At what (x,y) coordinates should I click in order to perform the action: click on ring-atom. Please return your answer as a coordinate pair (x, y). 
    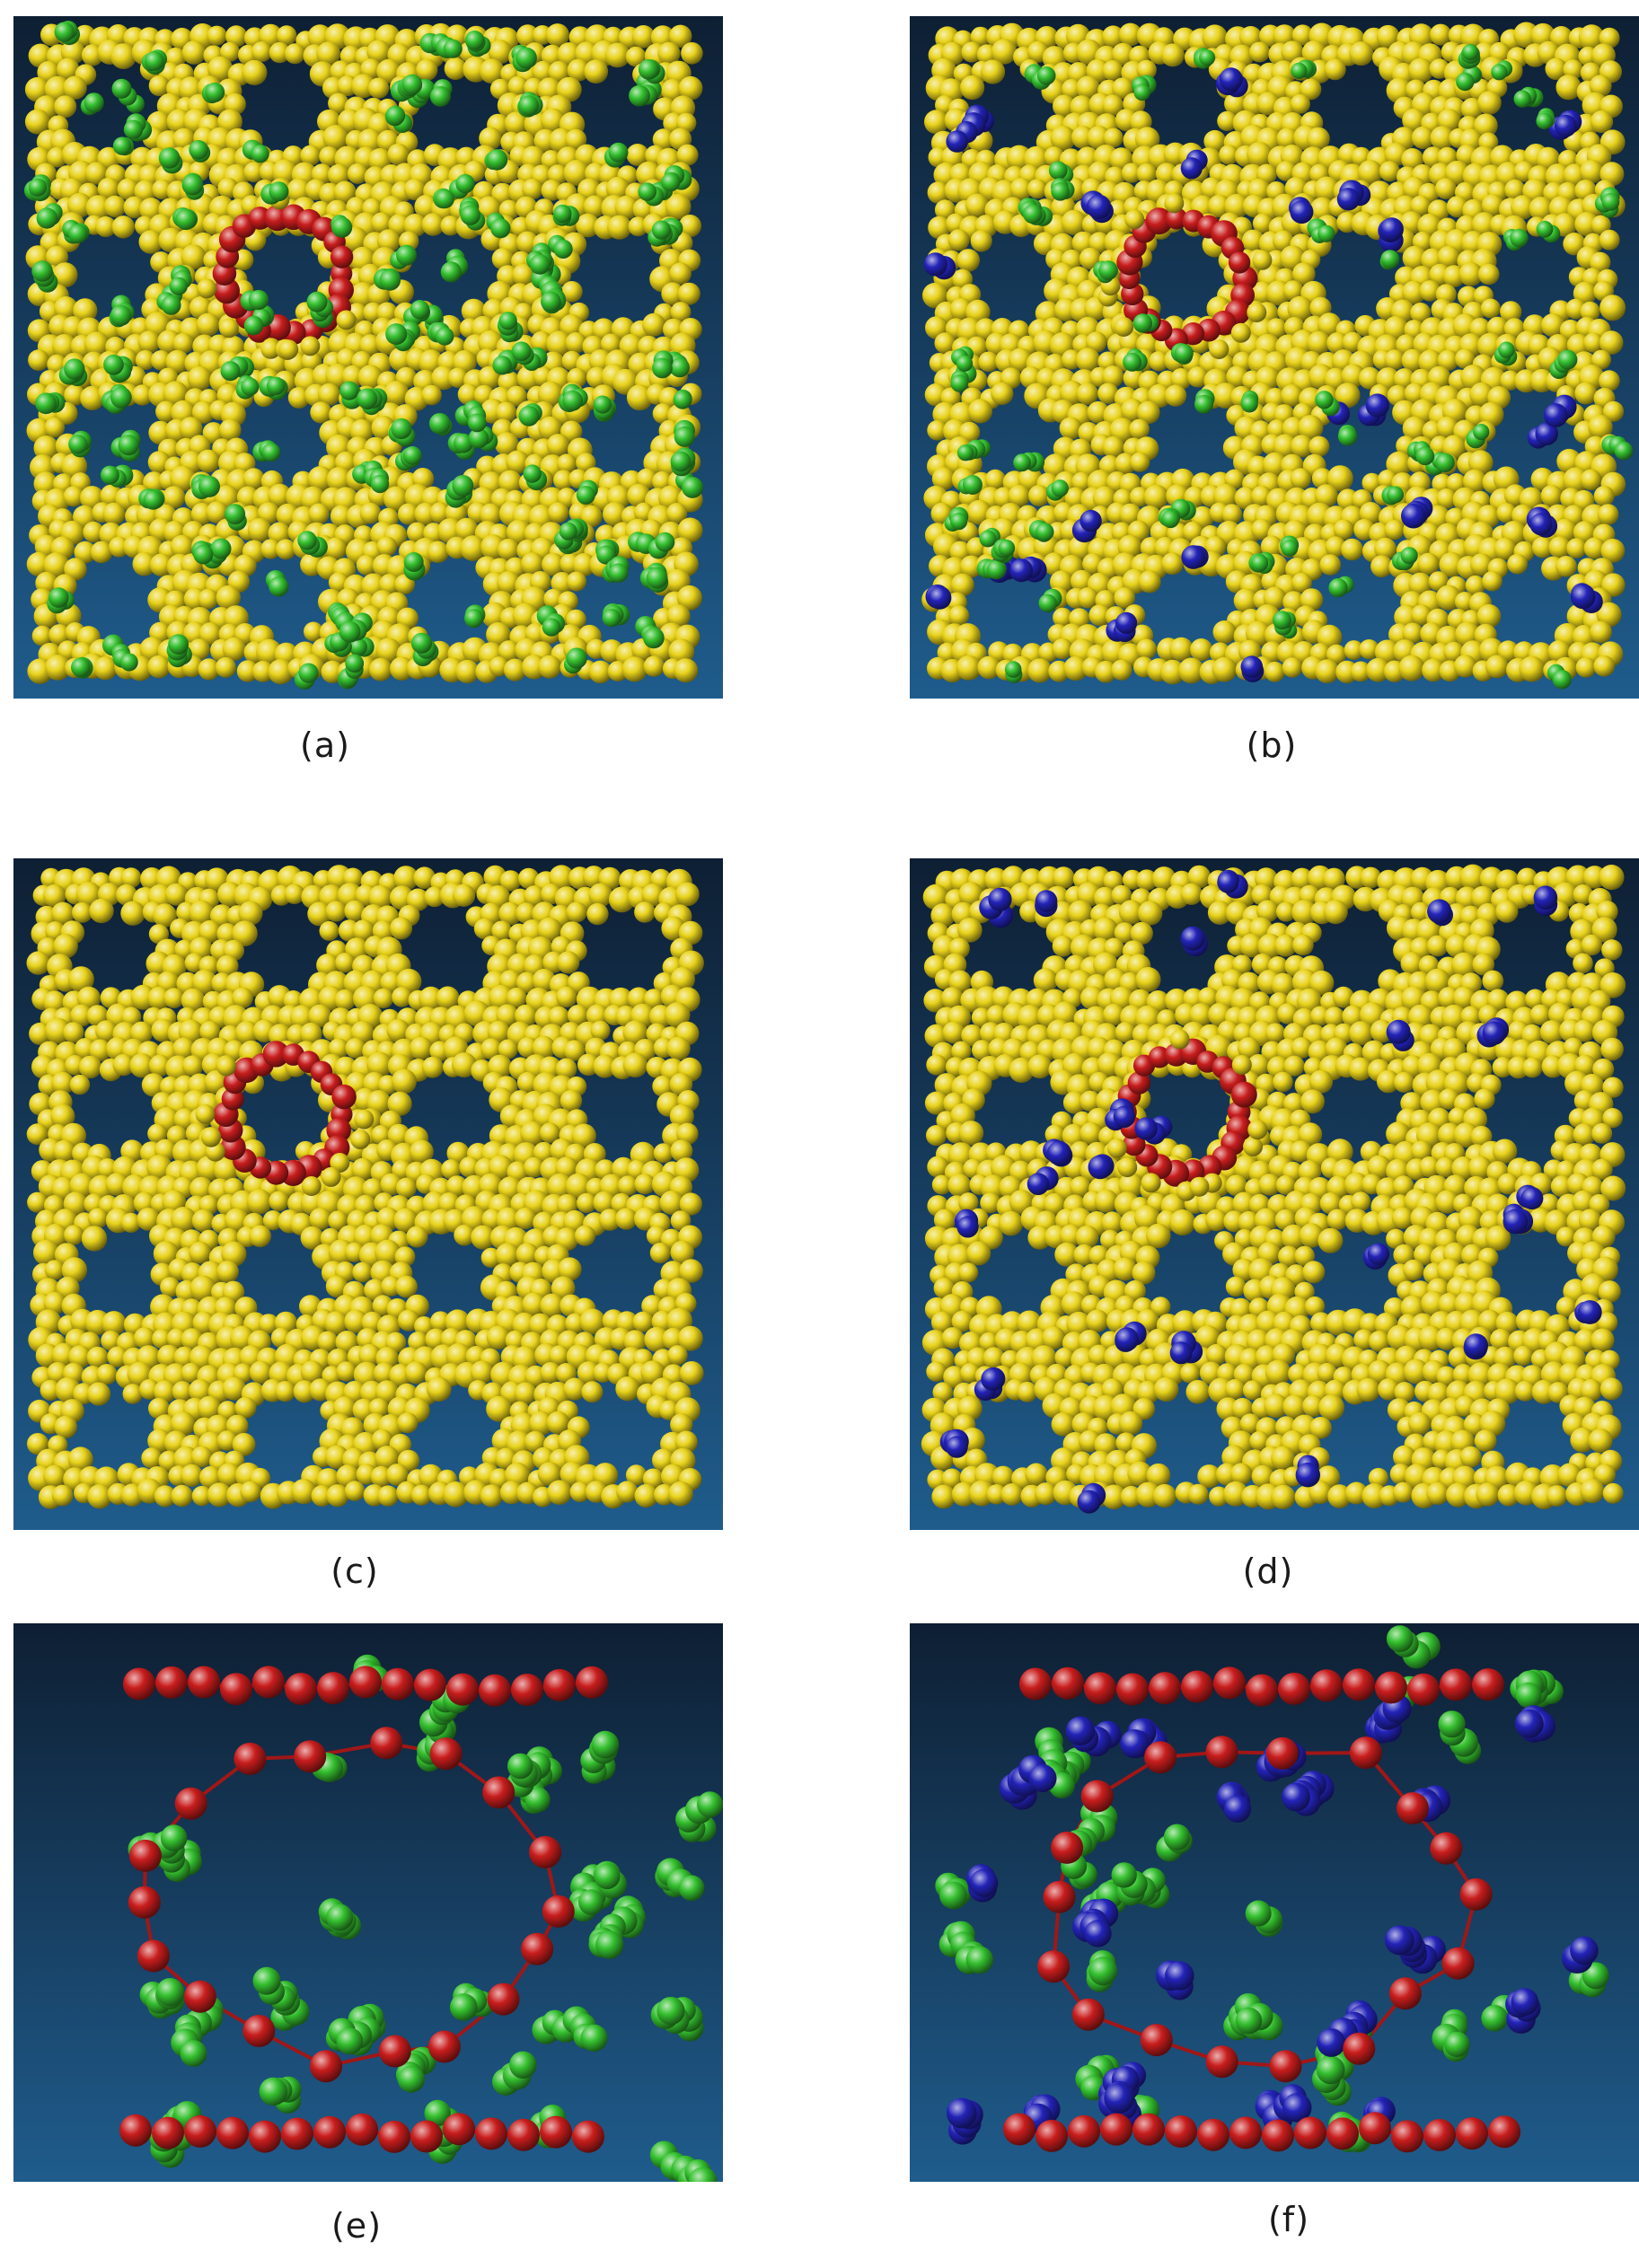
    Looking at the image, I should click on (1159, 221).